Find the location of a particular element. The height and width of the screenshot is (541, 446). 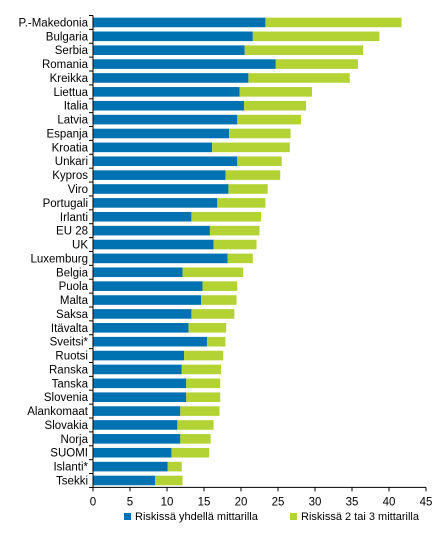

category-label: Ranska is located at coordinates (69, 370).